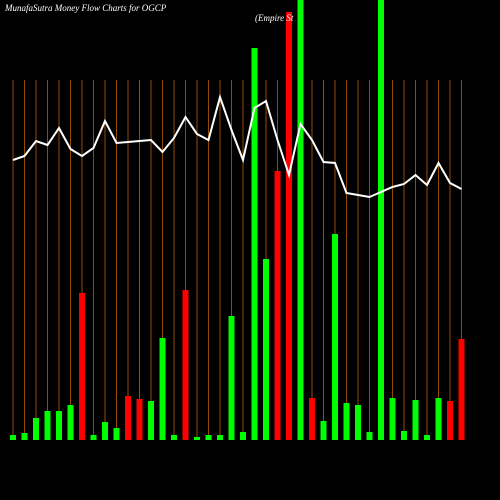  Describe the element at coordinates (274, 18) in the screenshot. I see `chart-subtitle: (Empire St` at that location.